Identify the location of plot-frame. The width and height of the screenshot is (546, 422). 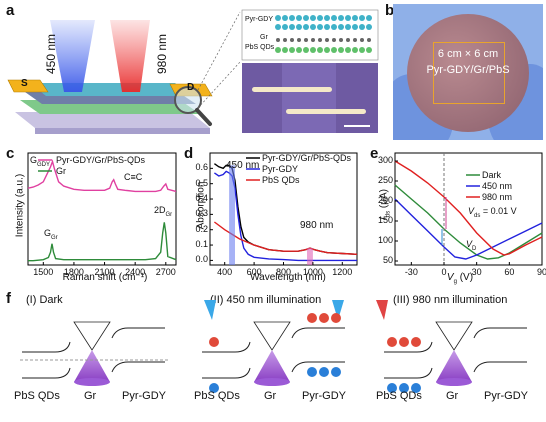
(468, 209).